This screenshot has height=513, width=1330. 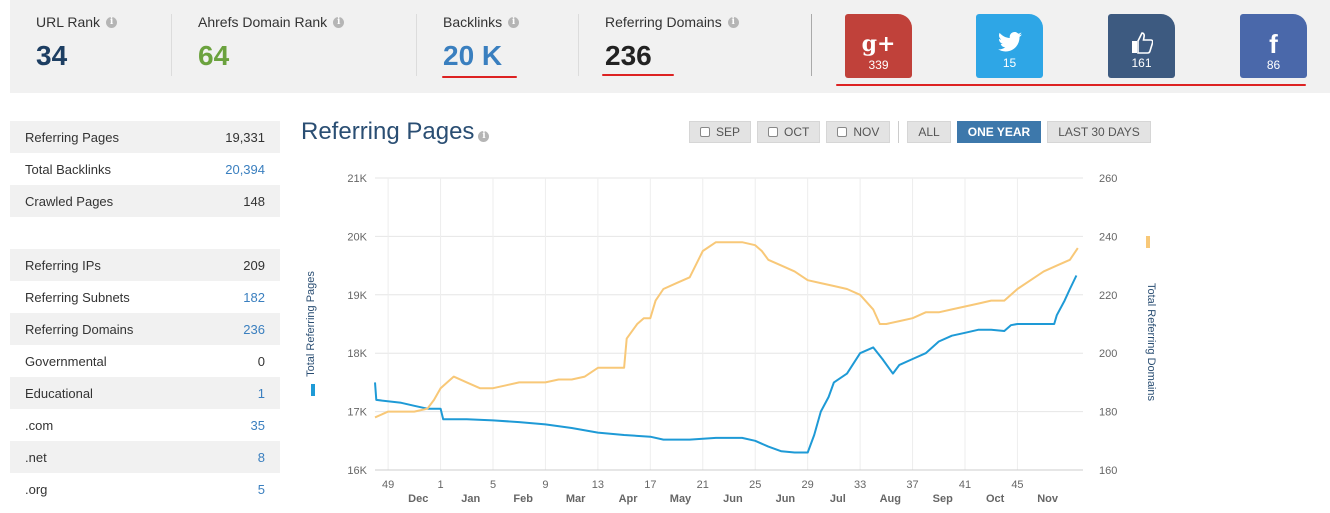 What do you see at coordinates (999, 132) in the screenshot?
I see `filter-one-year: ONE YEAR` at bounding box center [999, 132].